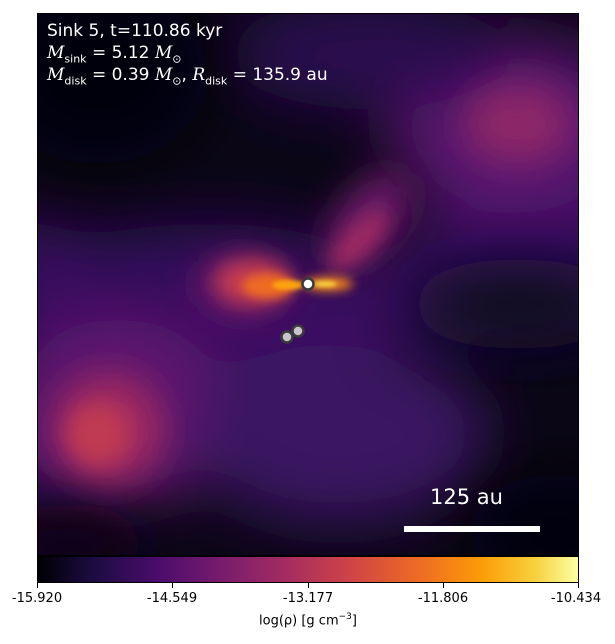 The height and width of the screenshot is (644, 615). Describe the element at coordinates (308, 598) in the screenshot. I see `colorbar-tick-label: -13.177` at that location.